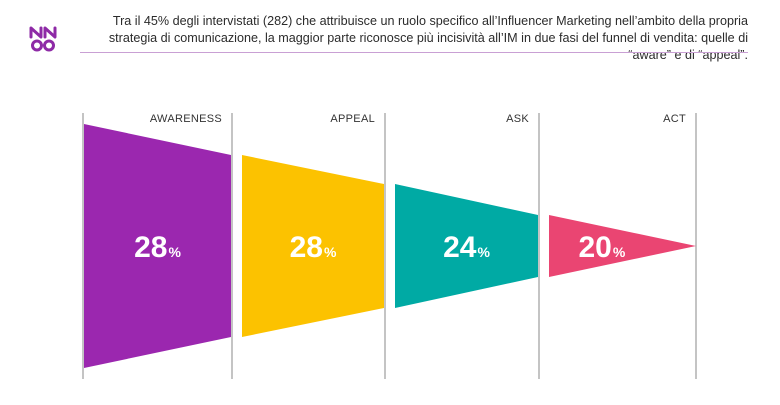 This screenshot has width=780, height=405. Describe the element at coordinates (414, 52) in the screenshot. I see `header-divider` at that location.